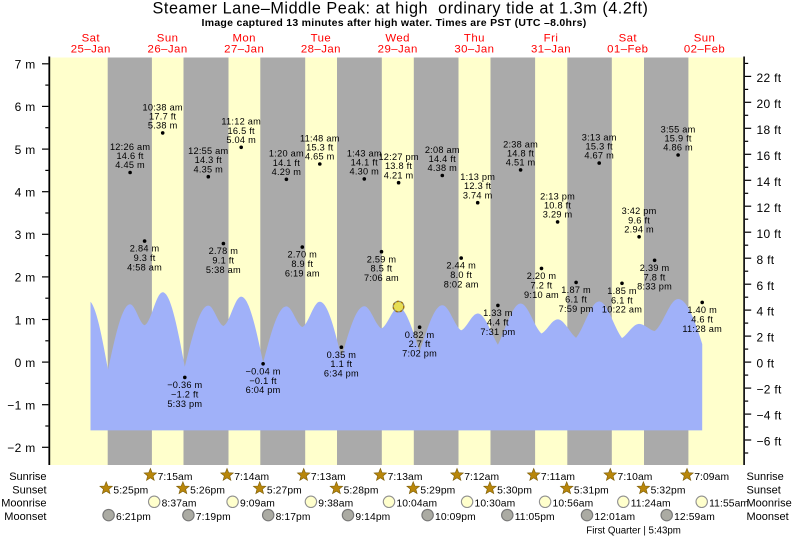 Image resolution: width=793 pixels, height=539 pixels. What do you see at coordinates (769, 234) in the screenshot?
I see `svg-text: 10 ft` at bounding box center [769, 234].